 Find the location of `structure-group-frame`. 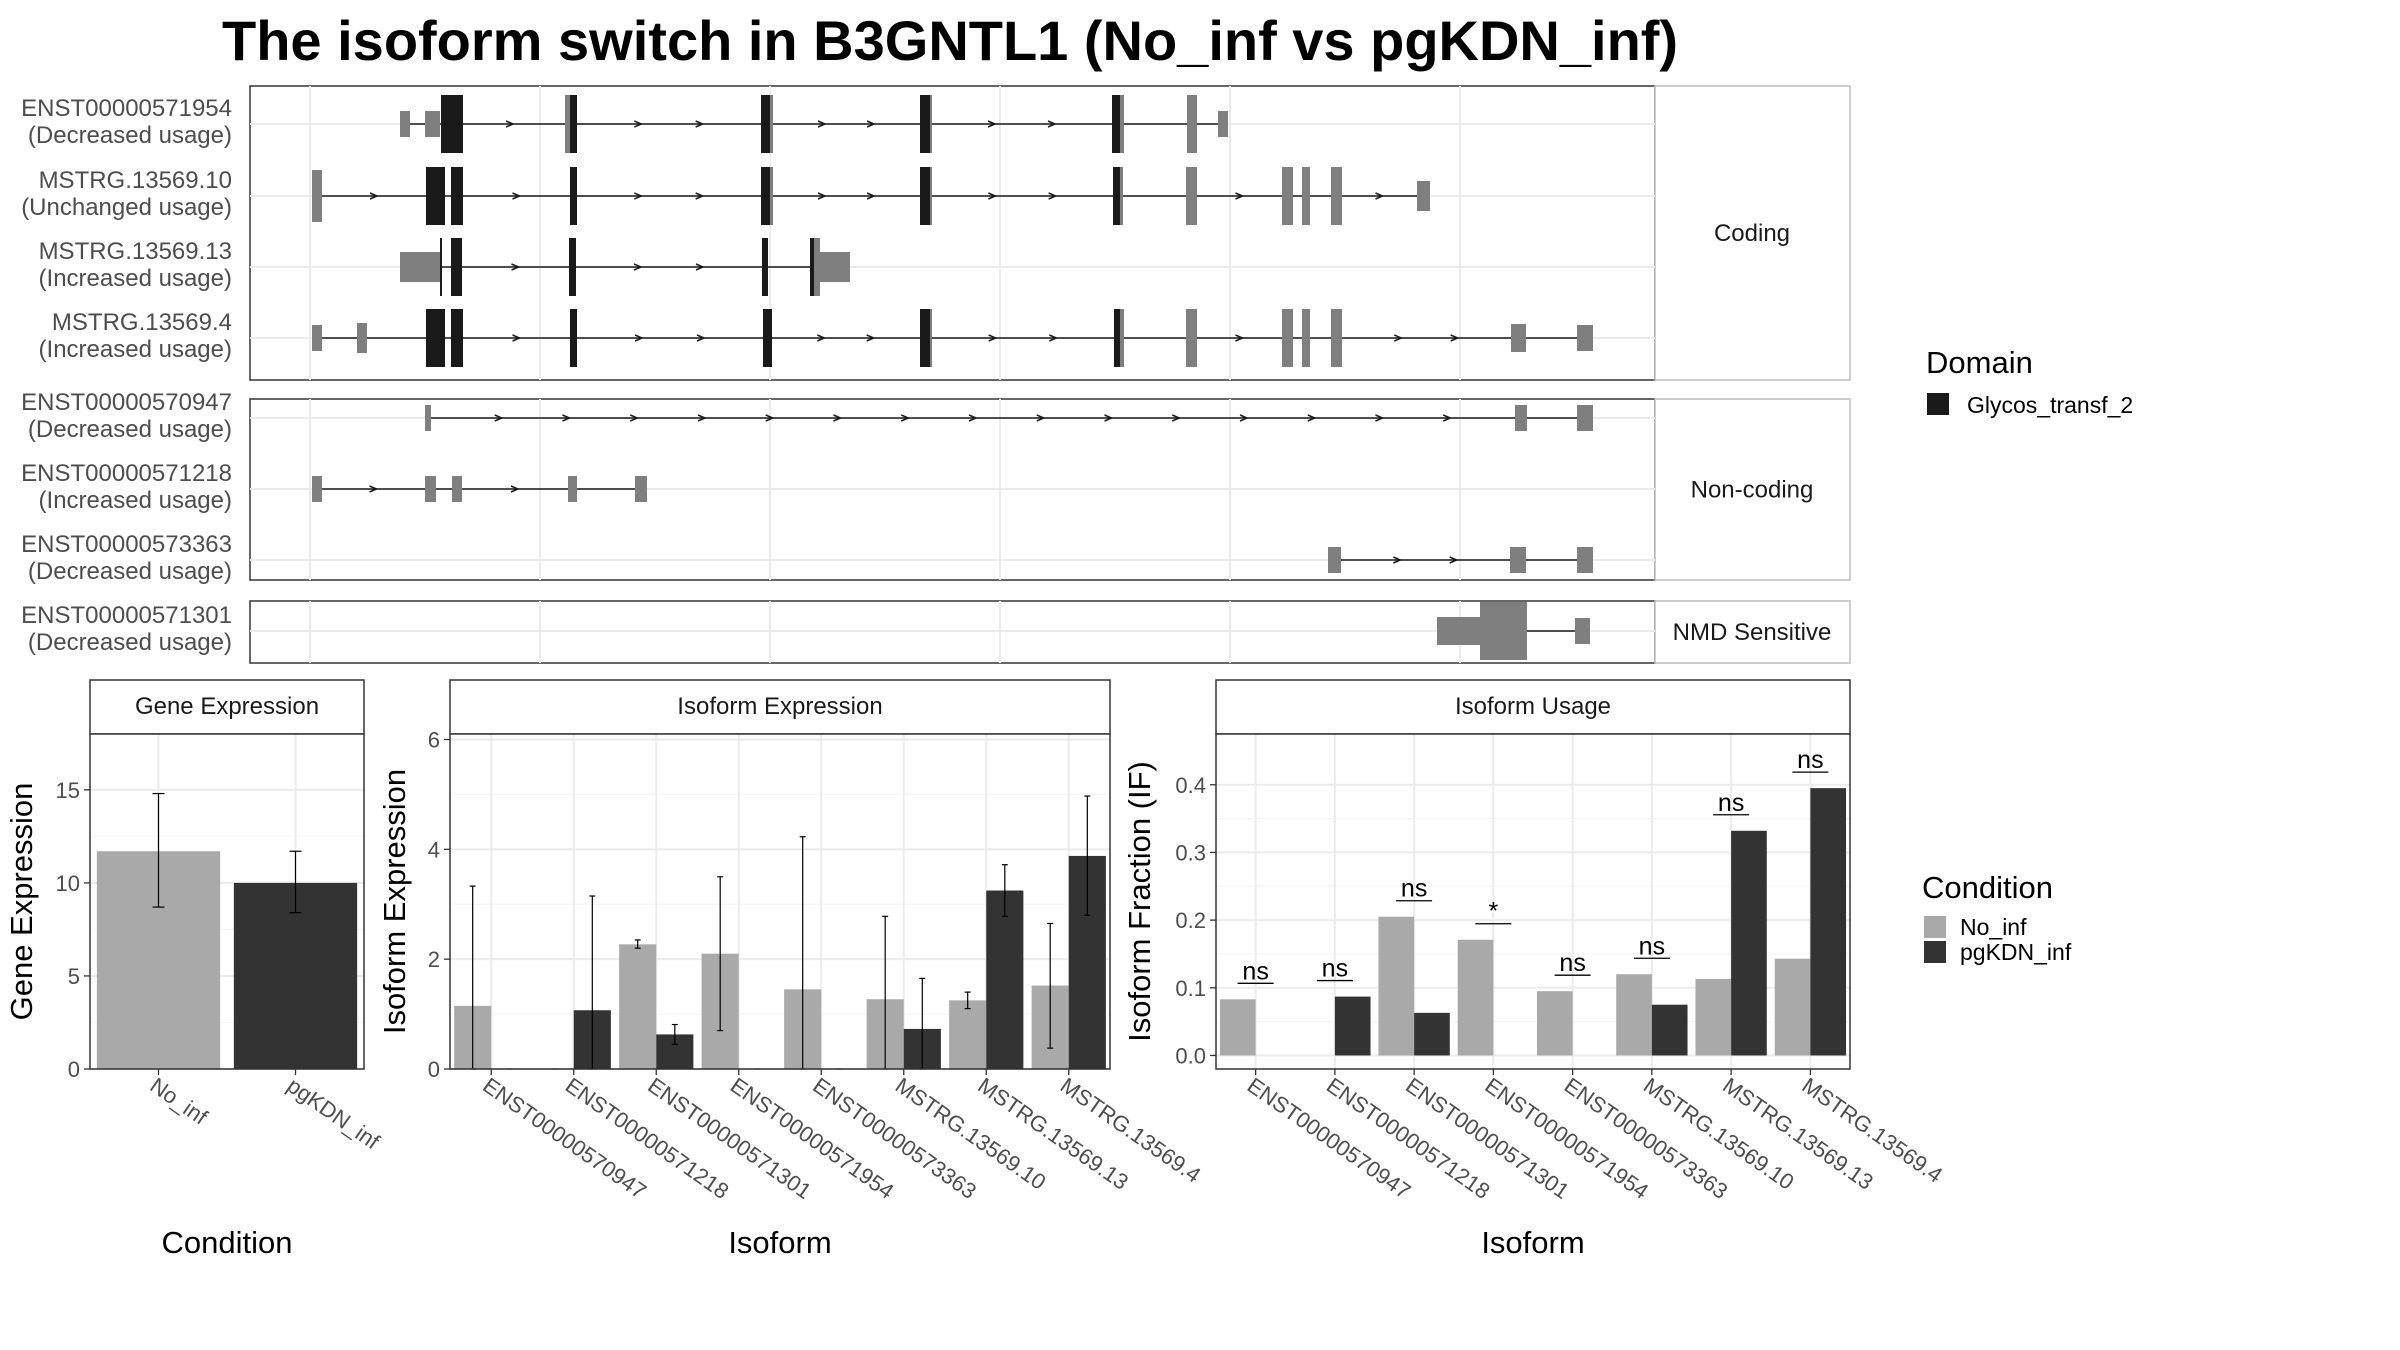

structure-group-frame is located at coordinates (952, 233).